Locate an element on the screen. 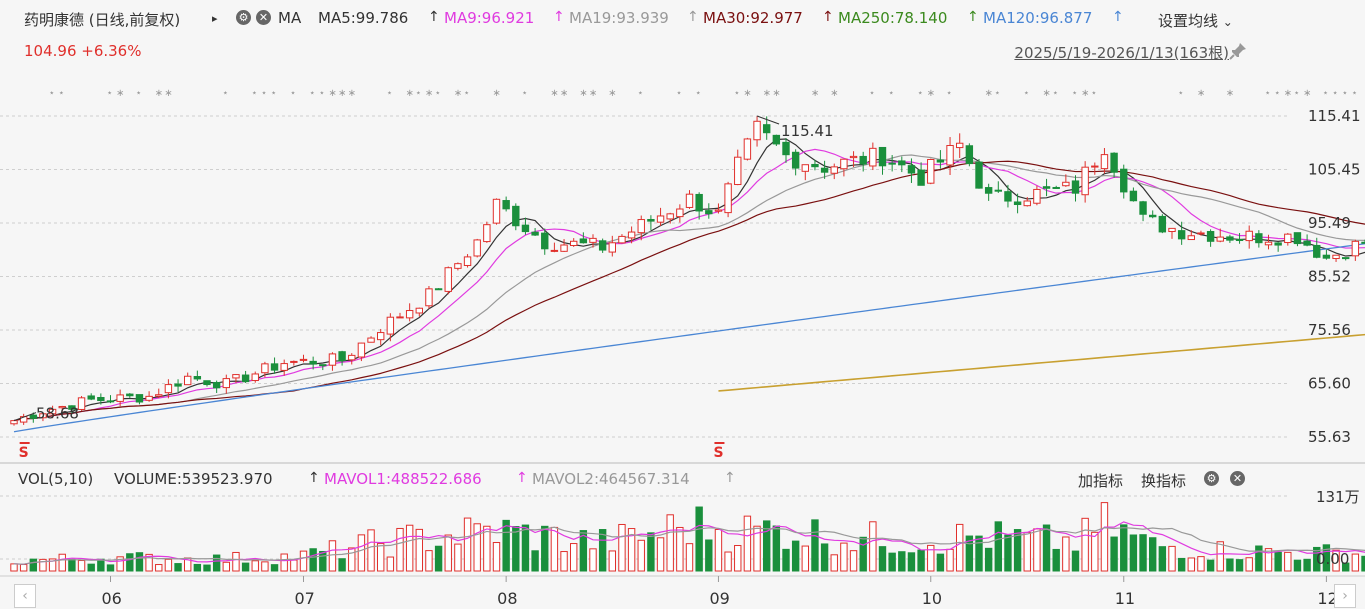 The height and width of the screenshot is (609, 1365). caret-right-icon: ▸ is located at coordinates (215, 18).